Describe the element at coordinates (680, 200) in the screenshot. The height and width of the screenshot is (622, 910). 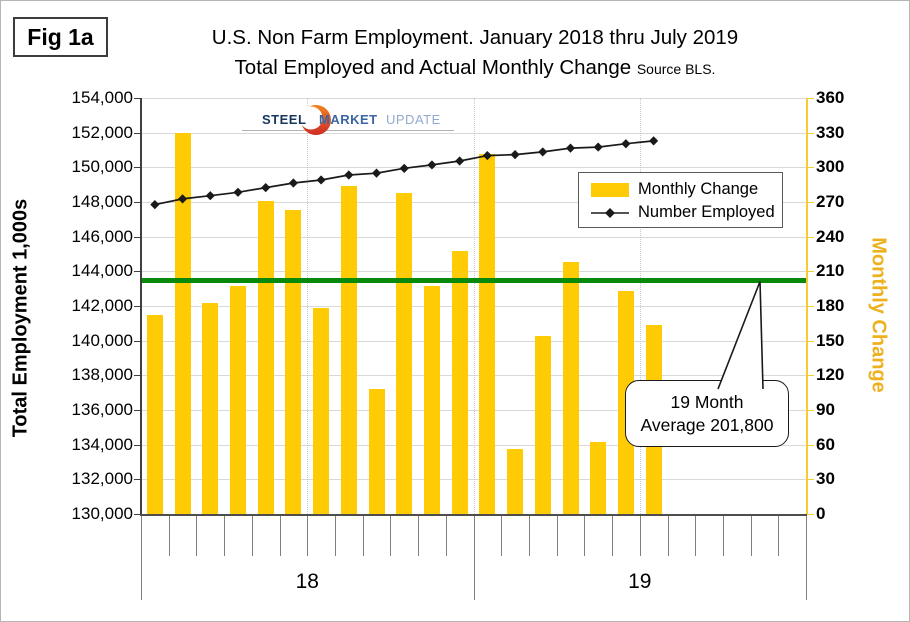
I see `legend: Monthly Change Number Employed` at that location.